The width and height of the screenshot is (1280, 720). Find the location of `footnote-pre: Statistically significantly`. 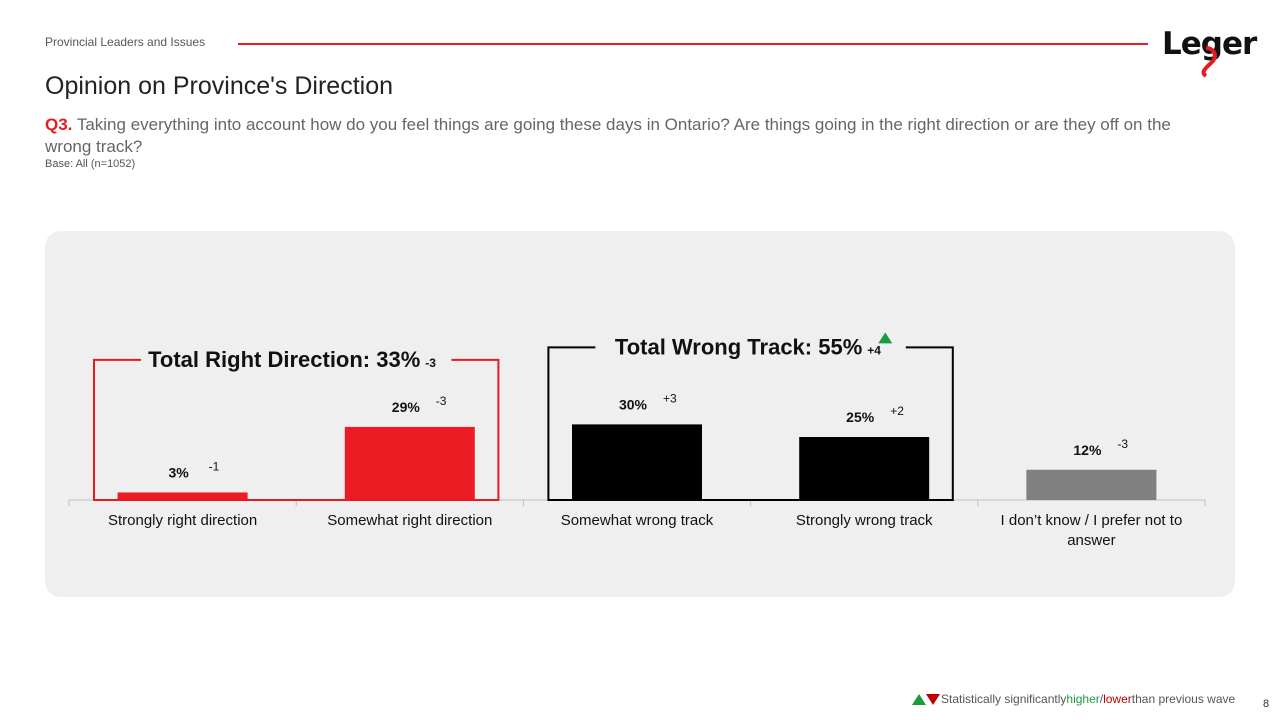

footnote-pre: Statistically significantly is located at coordinates (1004, 699).